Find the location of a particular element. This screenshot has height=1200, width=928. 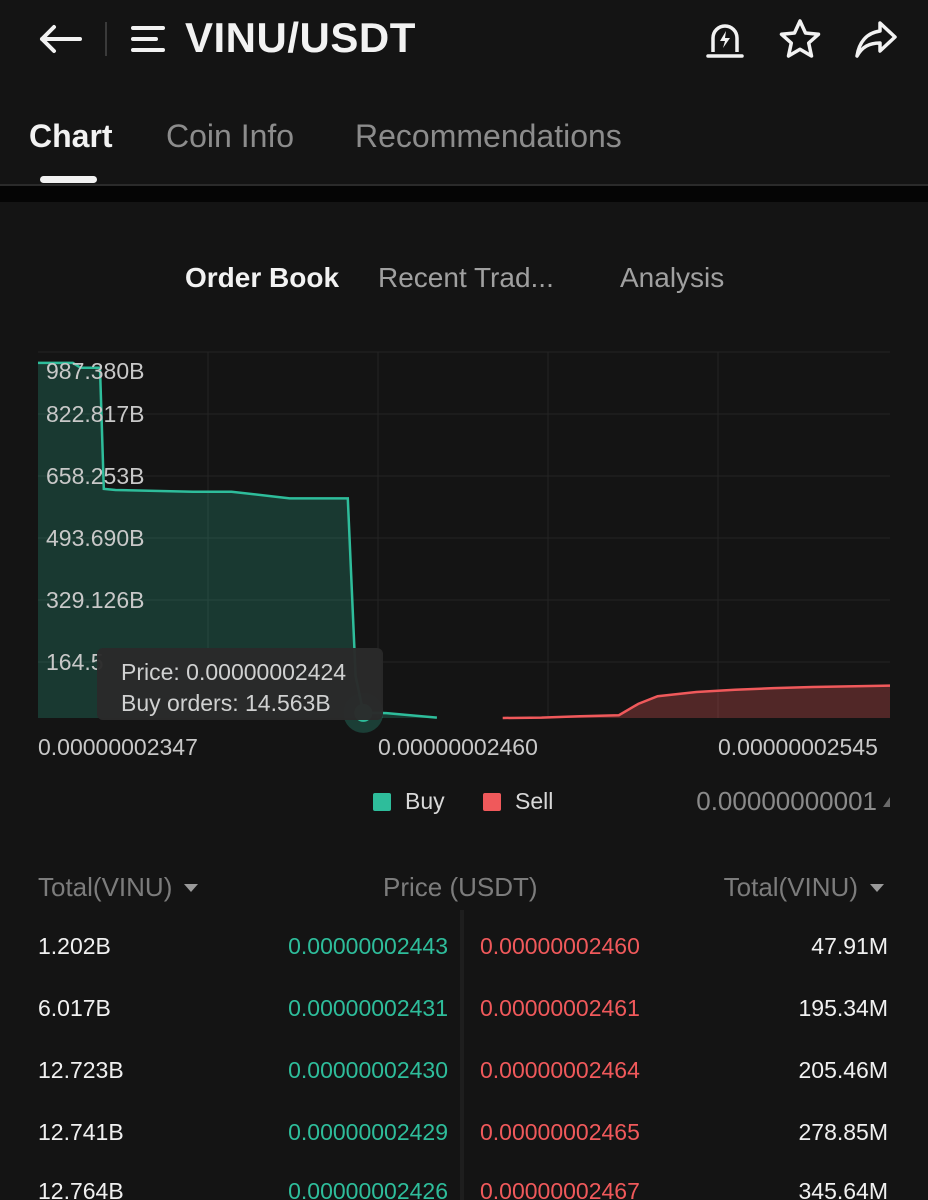

x-tick-label: 0.00000002545 is located at coordinates (798, 747).